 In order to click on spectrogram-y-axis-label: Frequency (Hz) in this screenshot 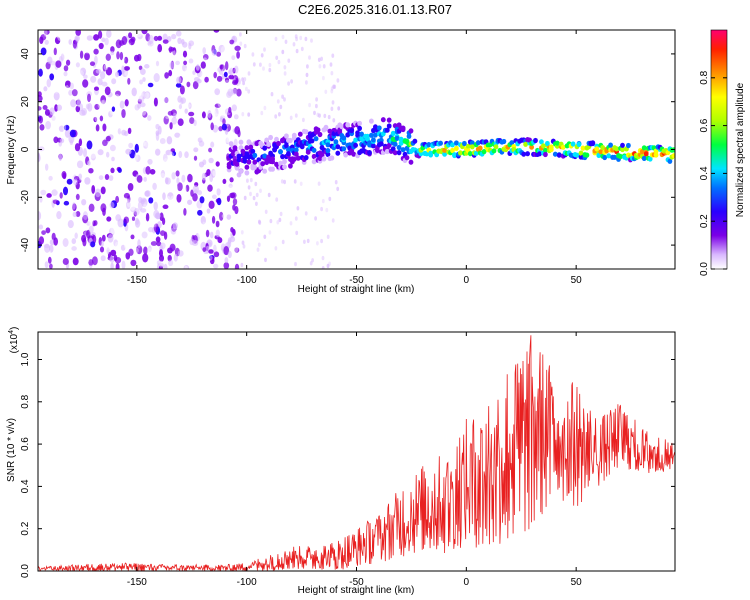, I will do `click(11, 150)`.